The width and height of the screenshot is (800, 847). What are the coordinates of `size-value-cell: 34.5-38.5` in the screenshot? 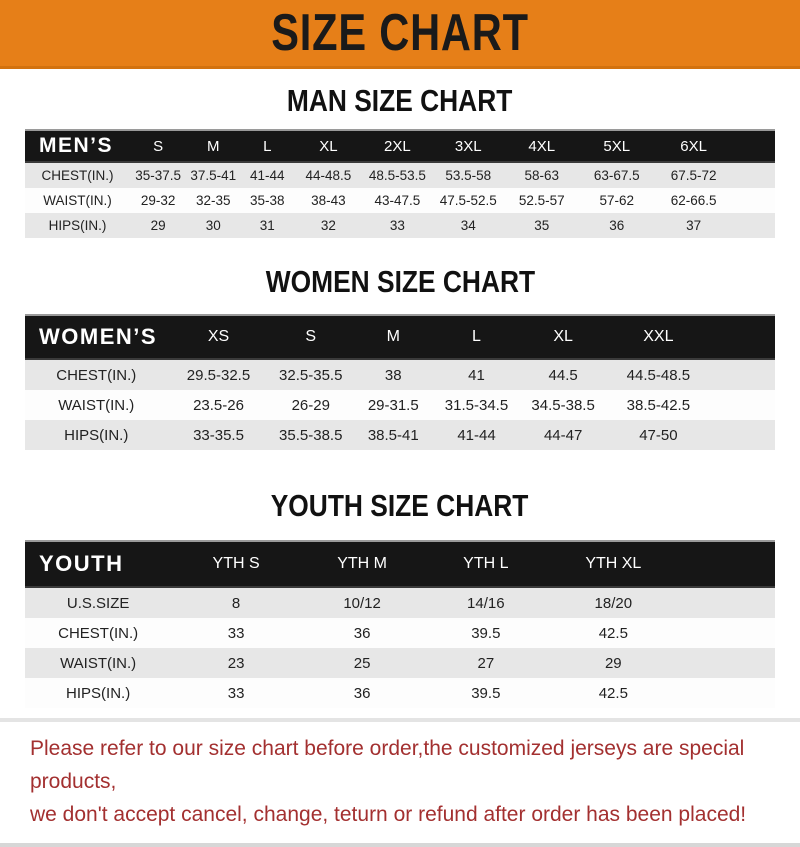 It's located at (563, 405).